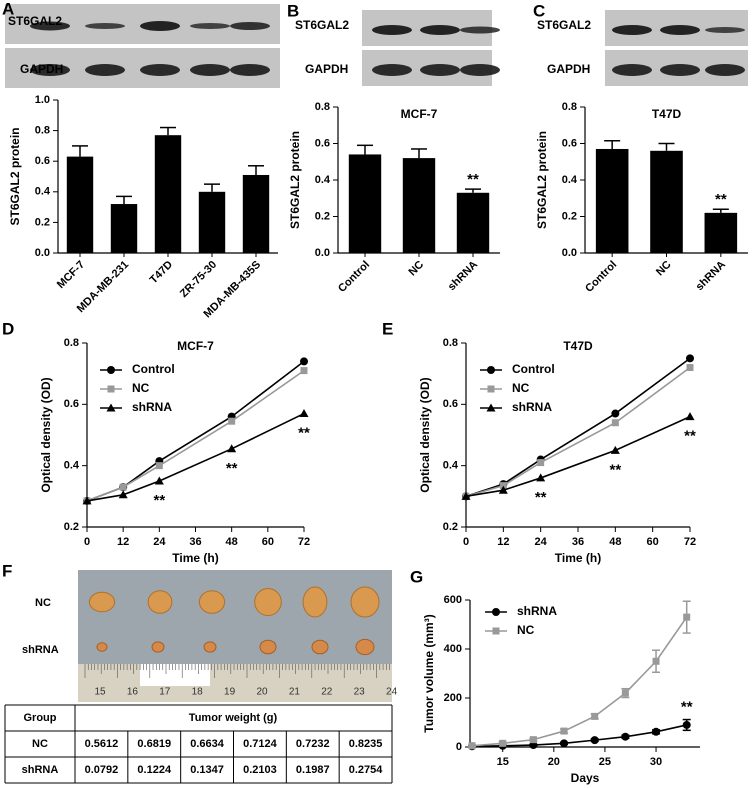 The width and height of the screenshot is (753, 788). I want to click on ruler-number: 21, so click(295, 692).